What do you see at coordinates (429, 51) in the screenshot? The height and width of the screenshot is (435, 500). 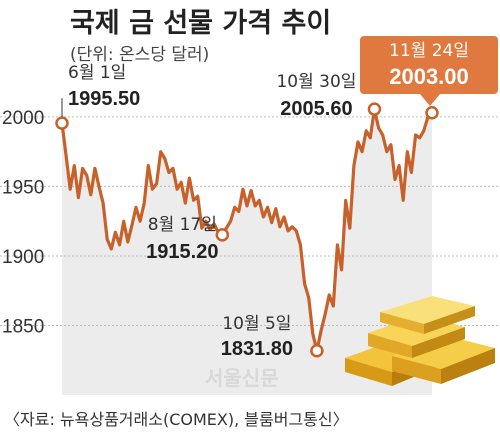 I see `callout-date: 11월 24일` at bounding box center [429, 51].